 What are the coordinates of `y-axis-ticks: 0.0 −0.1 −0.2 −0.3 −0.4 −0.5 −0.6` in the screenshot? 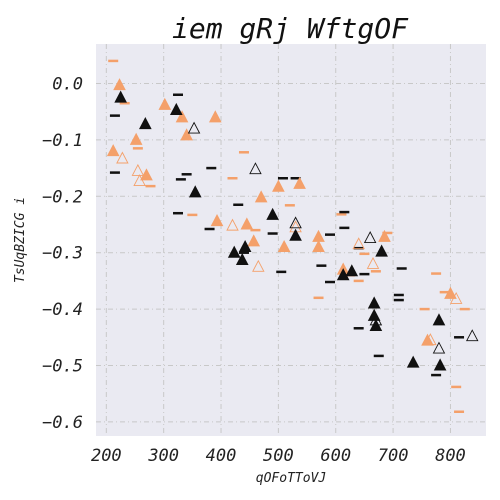 It's located at (62, 253).